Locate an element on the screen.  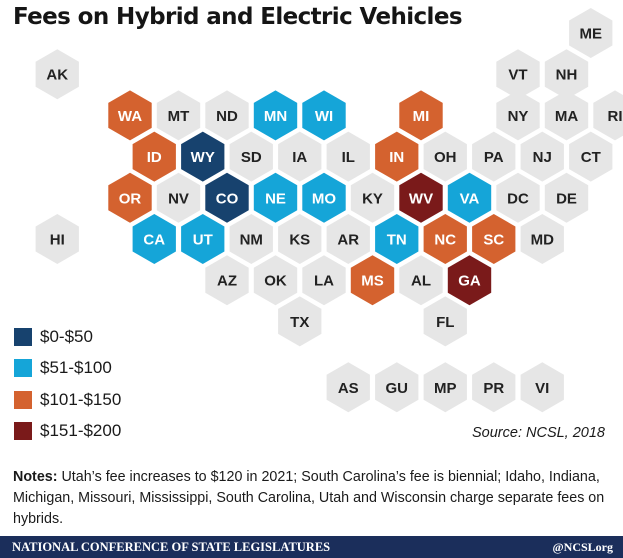
source-credit: Source: NCSL, 2018 is located at coordinates (538, 433).